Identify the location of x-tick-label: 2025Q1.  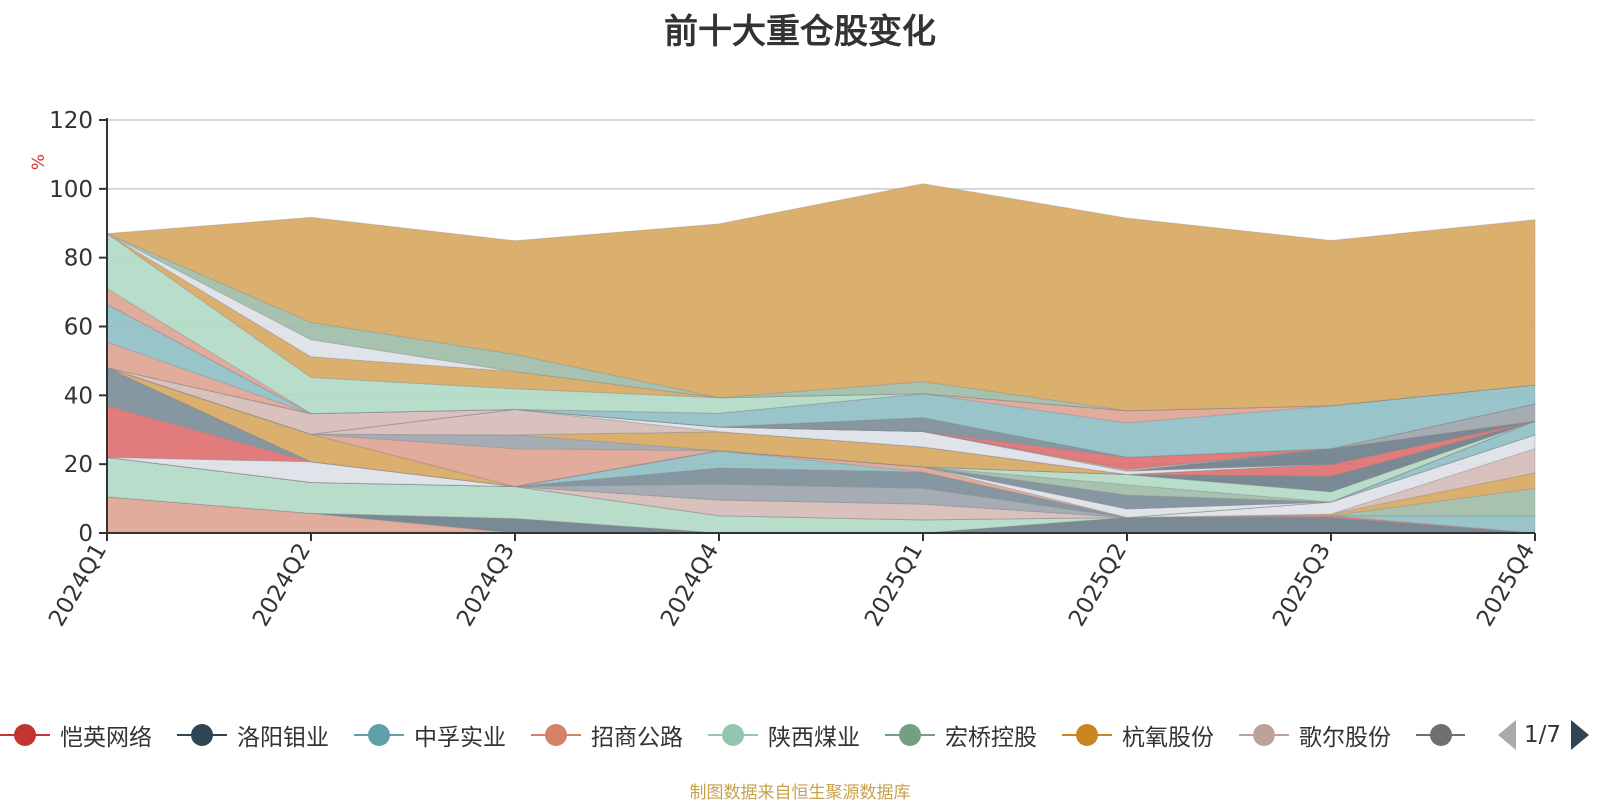
(894, 585).